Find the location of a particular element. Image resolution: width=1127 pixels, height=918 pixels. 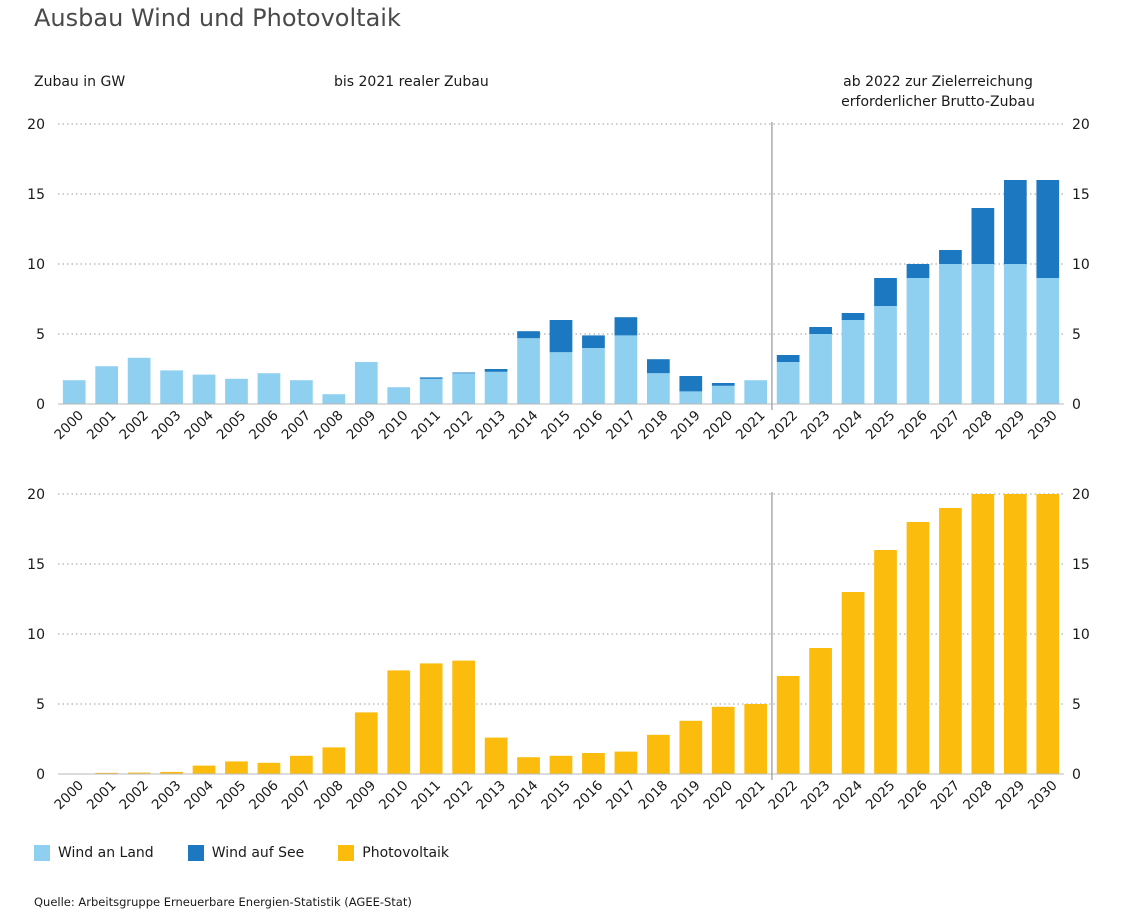

y-tick-label-right: 0 is located at coordinates (1076, 775).